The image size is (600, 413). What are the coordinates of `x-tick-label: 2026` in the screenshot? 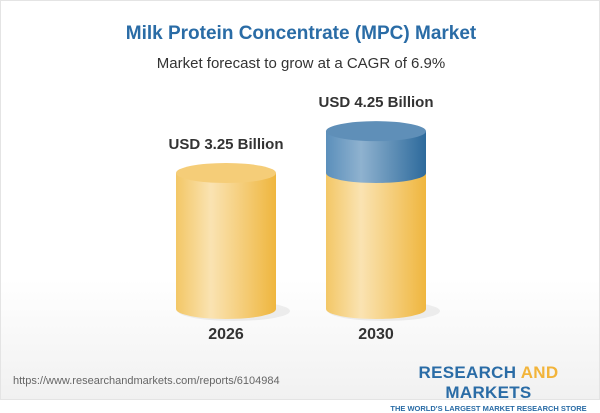 It's located at (226, 334).